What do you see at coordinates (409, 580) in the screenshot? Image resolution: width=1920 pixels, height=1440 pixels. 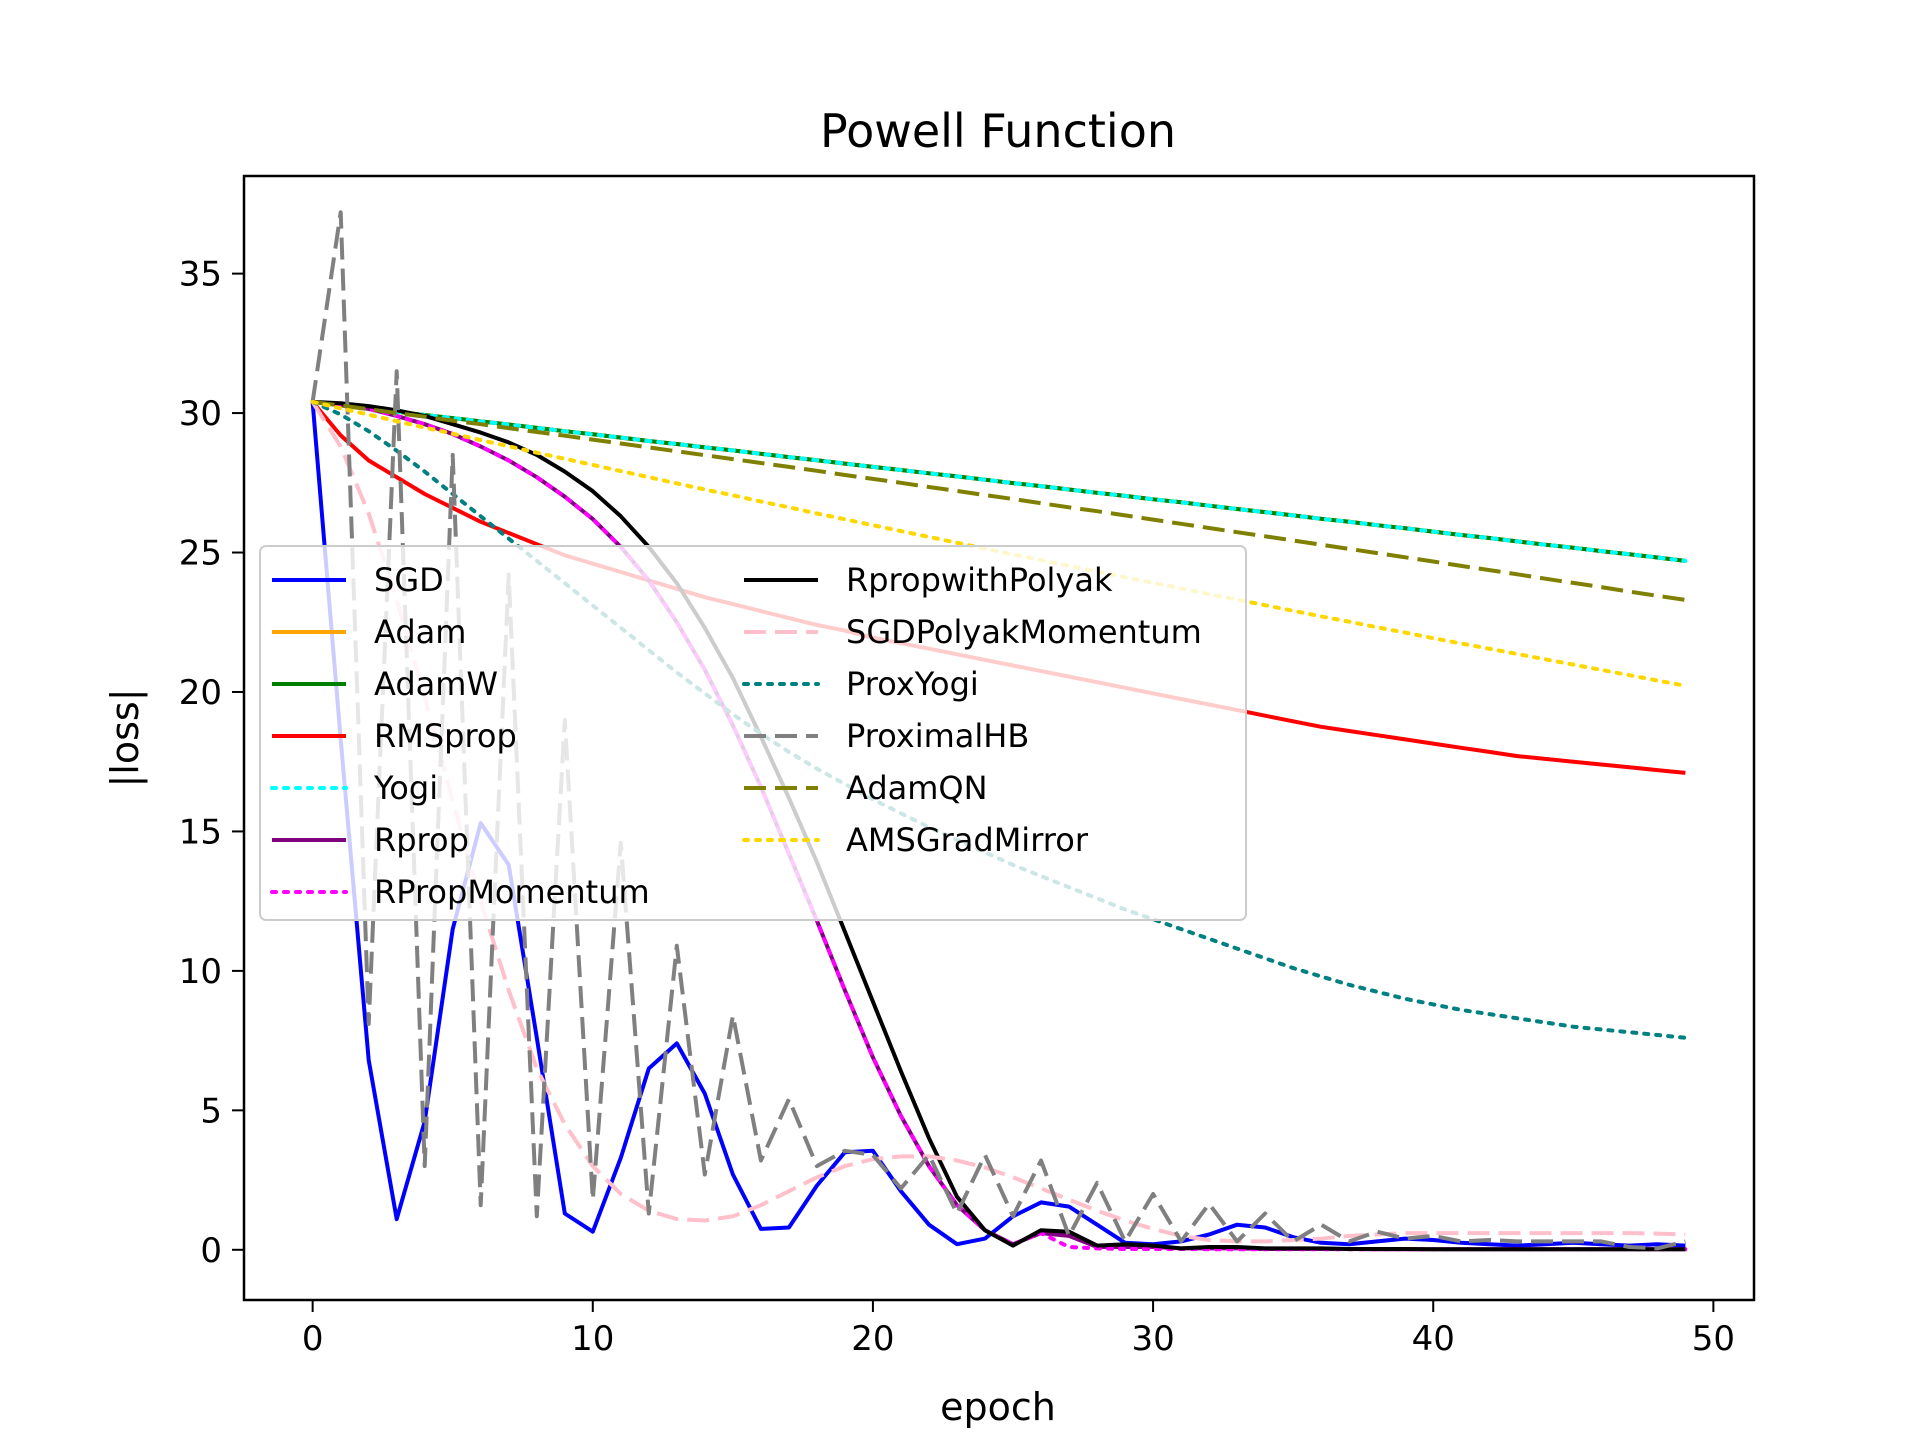 I see `legend-label-sgd: SGD` at bounding box center [409, 580].